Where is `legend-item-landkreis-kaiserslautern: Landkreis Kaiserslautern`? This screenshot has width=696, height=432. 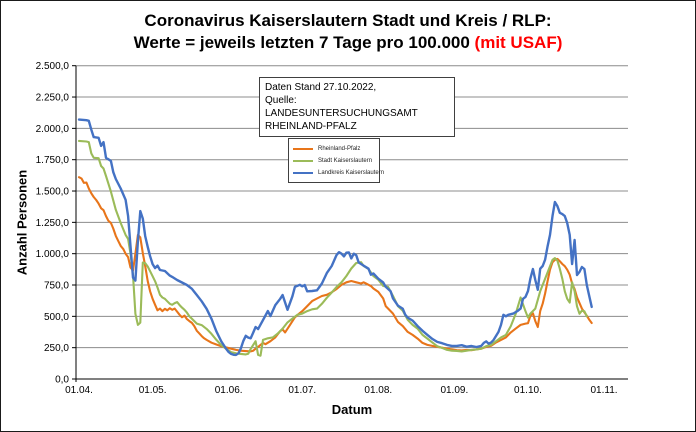 legend-item-landkreis-kaiserslautern: Landkreis Kaiserslautern is located at coordinates (338, 173).